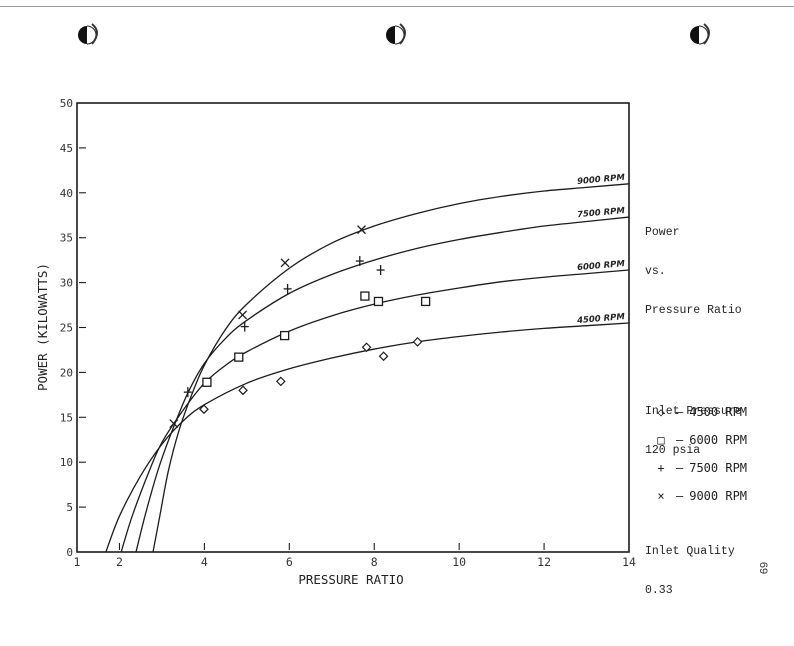 Image resolution: width=794 pixels, height=646 pixels. What do you see at coordinates (459, 562) in the screenshot?
I see `x-tick-label: 10` at bounding box center [459, 562].